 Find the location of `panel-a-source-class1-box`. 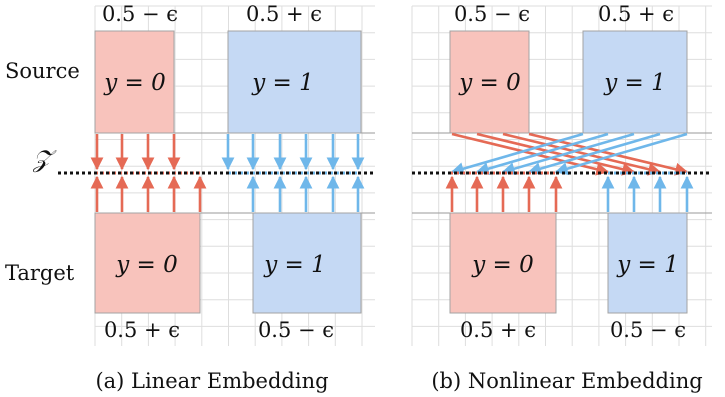

panel-a-source-class1-box is located at coordinates (294, 82).